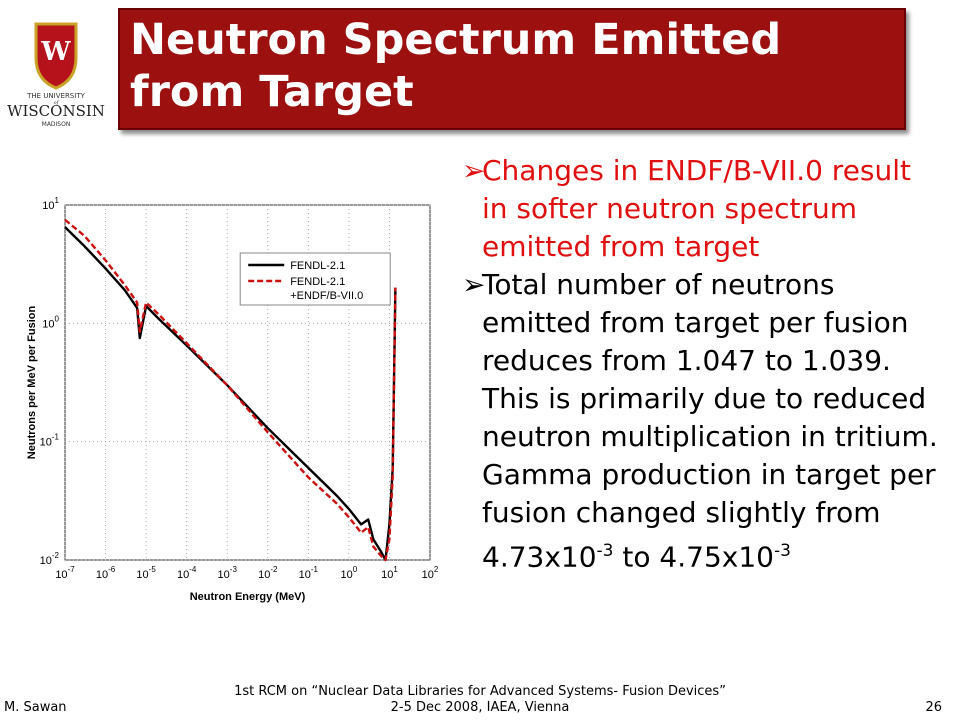 This screenshot has width=960, height=720. Describe the element at coordinates (228, 573) in the screenshot. I see `x-tick-label: 10⁻³` at that location.